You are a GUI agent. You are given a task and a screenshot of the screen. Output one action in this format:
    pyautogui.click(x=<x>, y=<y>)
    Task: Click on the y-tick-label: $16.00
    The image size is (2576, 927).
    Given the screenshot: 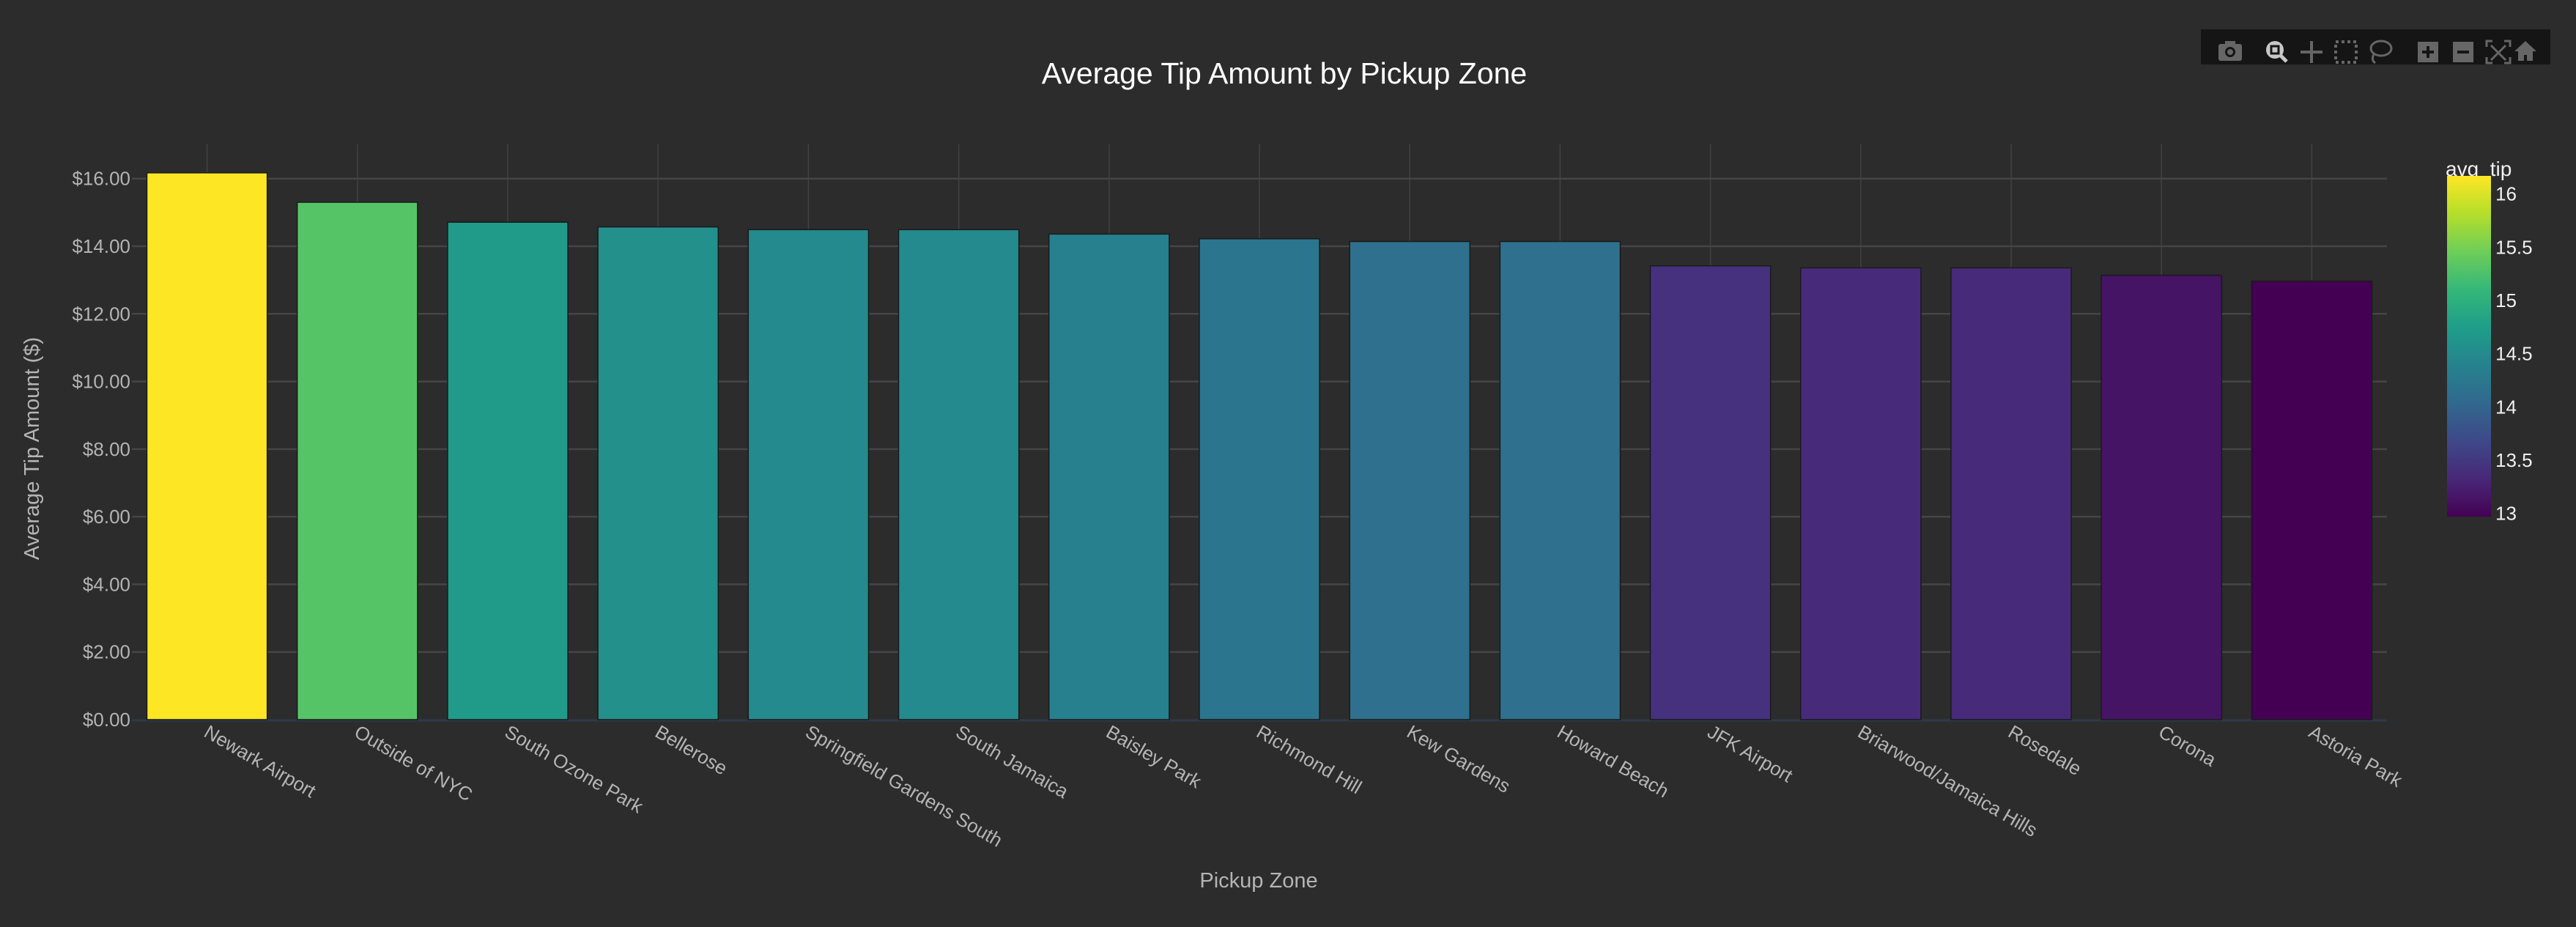 What is the action you would take?
    pyautogui.click(x=101, y=179)
    